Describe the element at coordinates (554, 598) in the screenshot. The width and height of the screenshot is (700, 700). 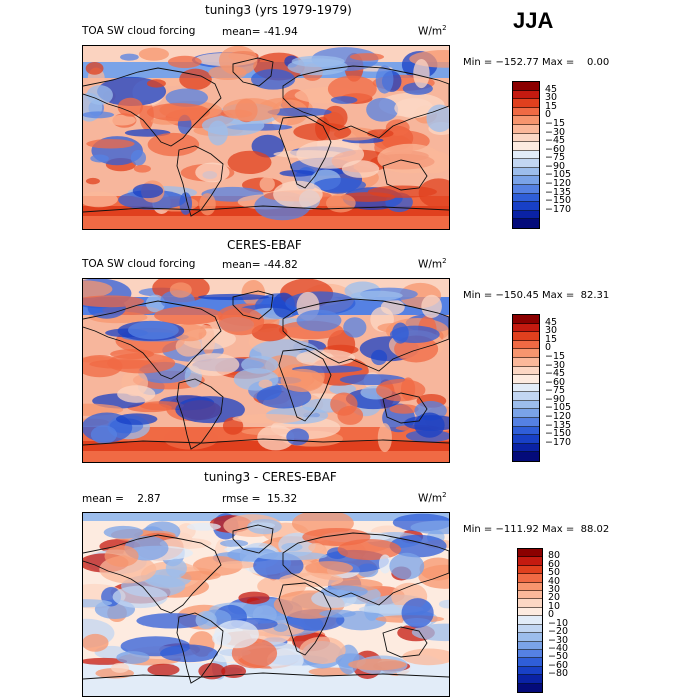
I see `colorbar-tick-label: 20` at that location.